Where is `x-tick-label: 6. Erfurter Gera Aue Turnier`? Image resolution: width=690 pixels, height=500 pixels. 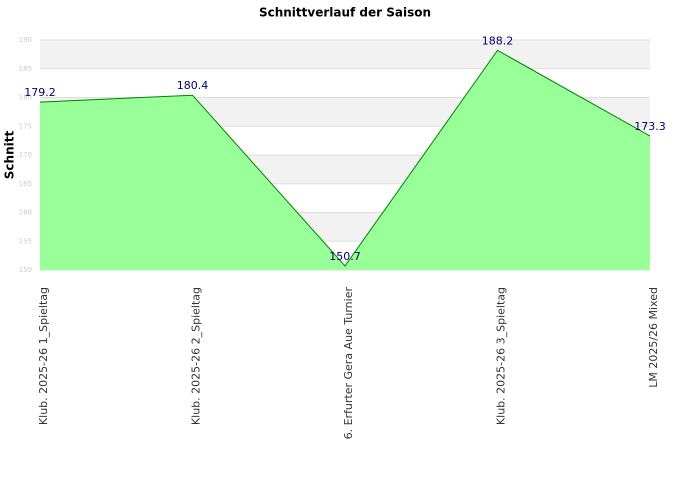
x-tick-label: 6. Erfurter Gera Aue Turnier is located at coordinates (348, 363).